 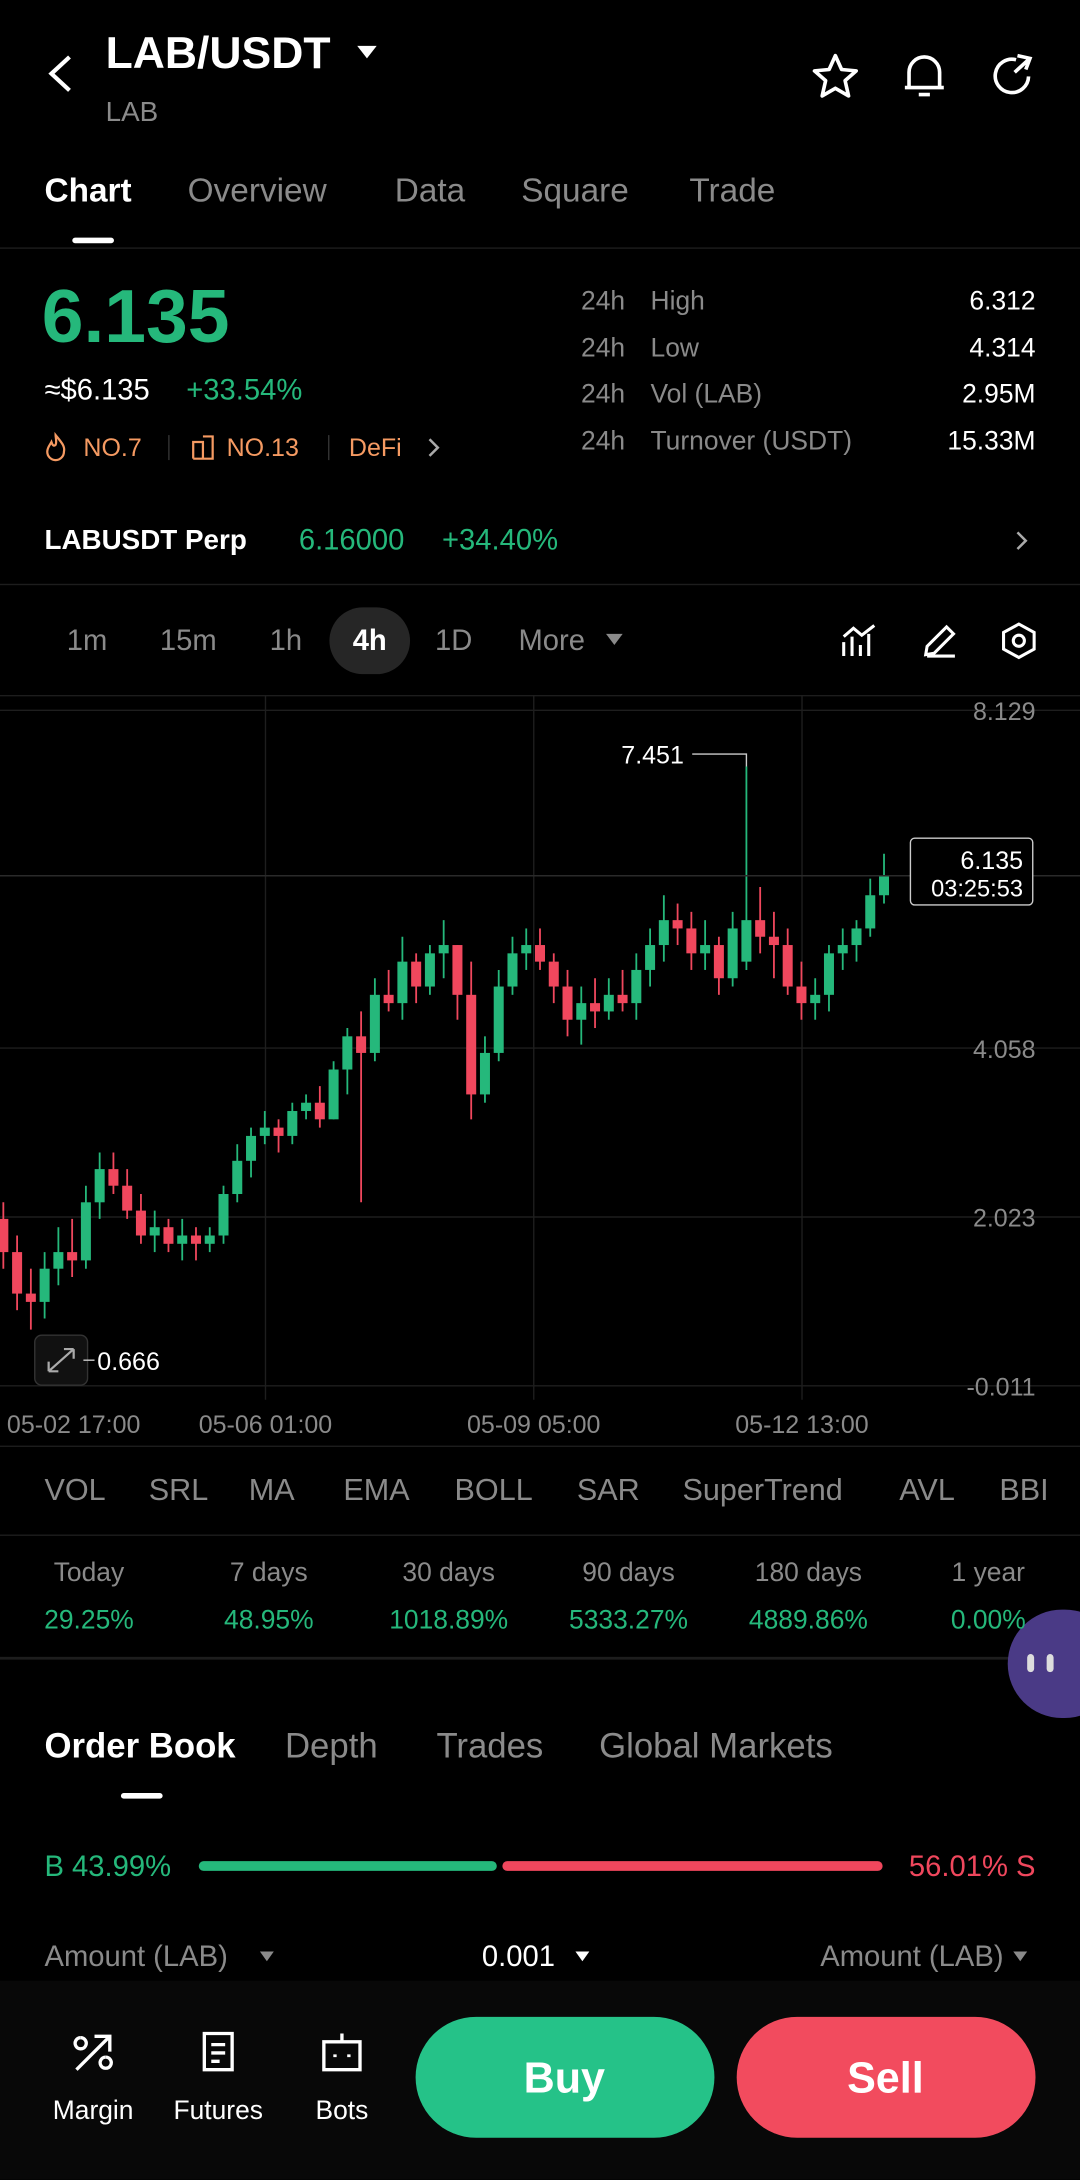 What do you see at coordinates (140, 1746) in the screenshot?
I see `book-tab: Order Book` at bounding box center [140, 1746].